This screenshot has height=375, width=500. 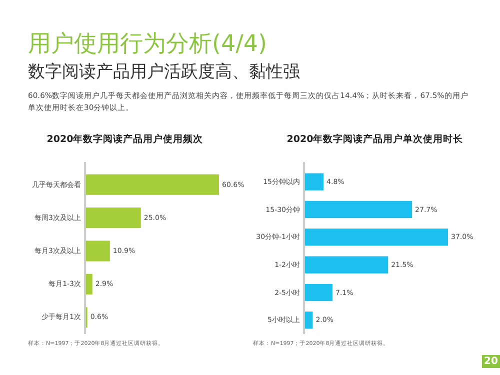 I want to click on chart-title: 2020年数字阅读产品用户使用频次, so click(x=125, y=139).